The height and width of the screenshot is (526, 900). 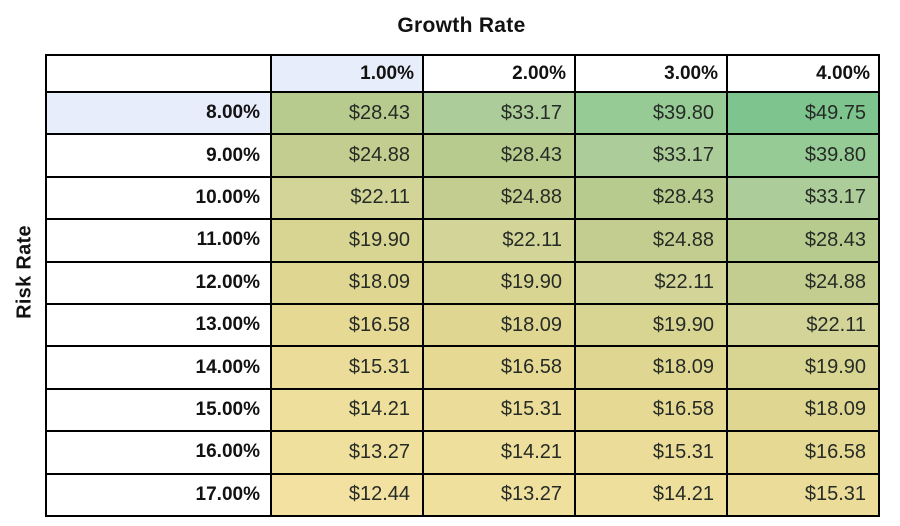 I want to click on table-row-5: 12.00% $18.09 $19.90 $22.11 $24.88, so click(x=462, y=282).